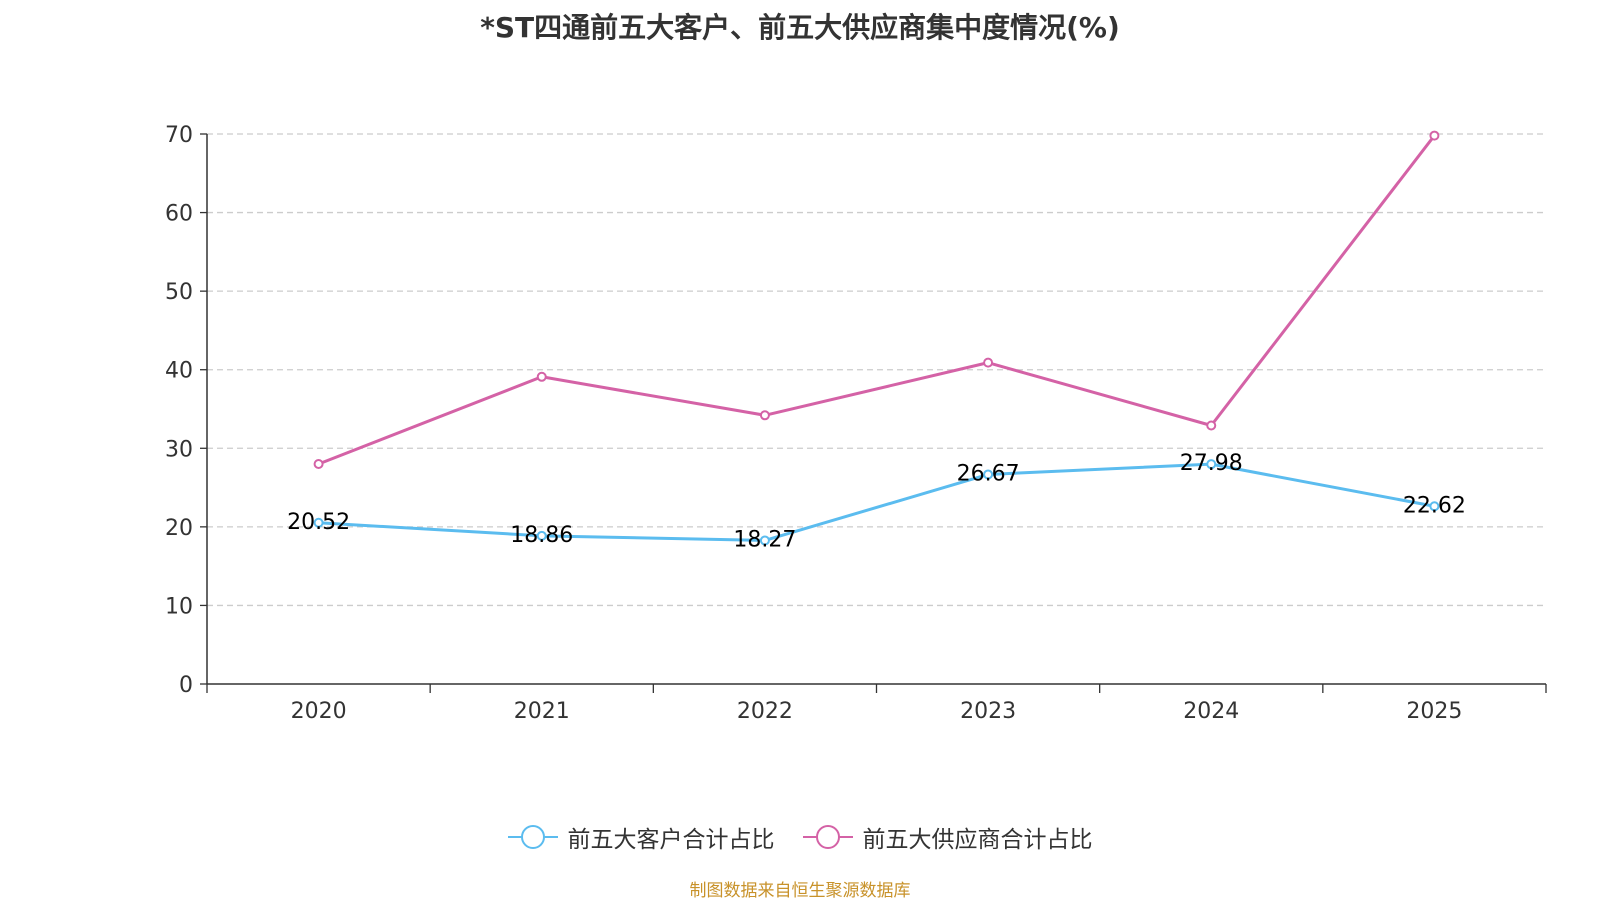 The width and height of the screenshot is (1600, 901). I want to click on series-1-point-2021, so click(541, 376).